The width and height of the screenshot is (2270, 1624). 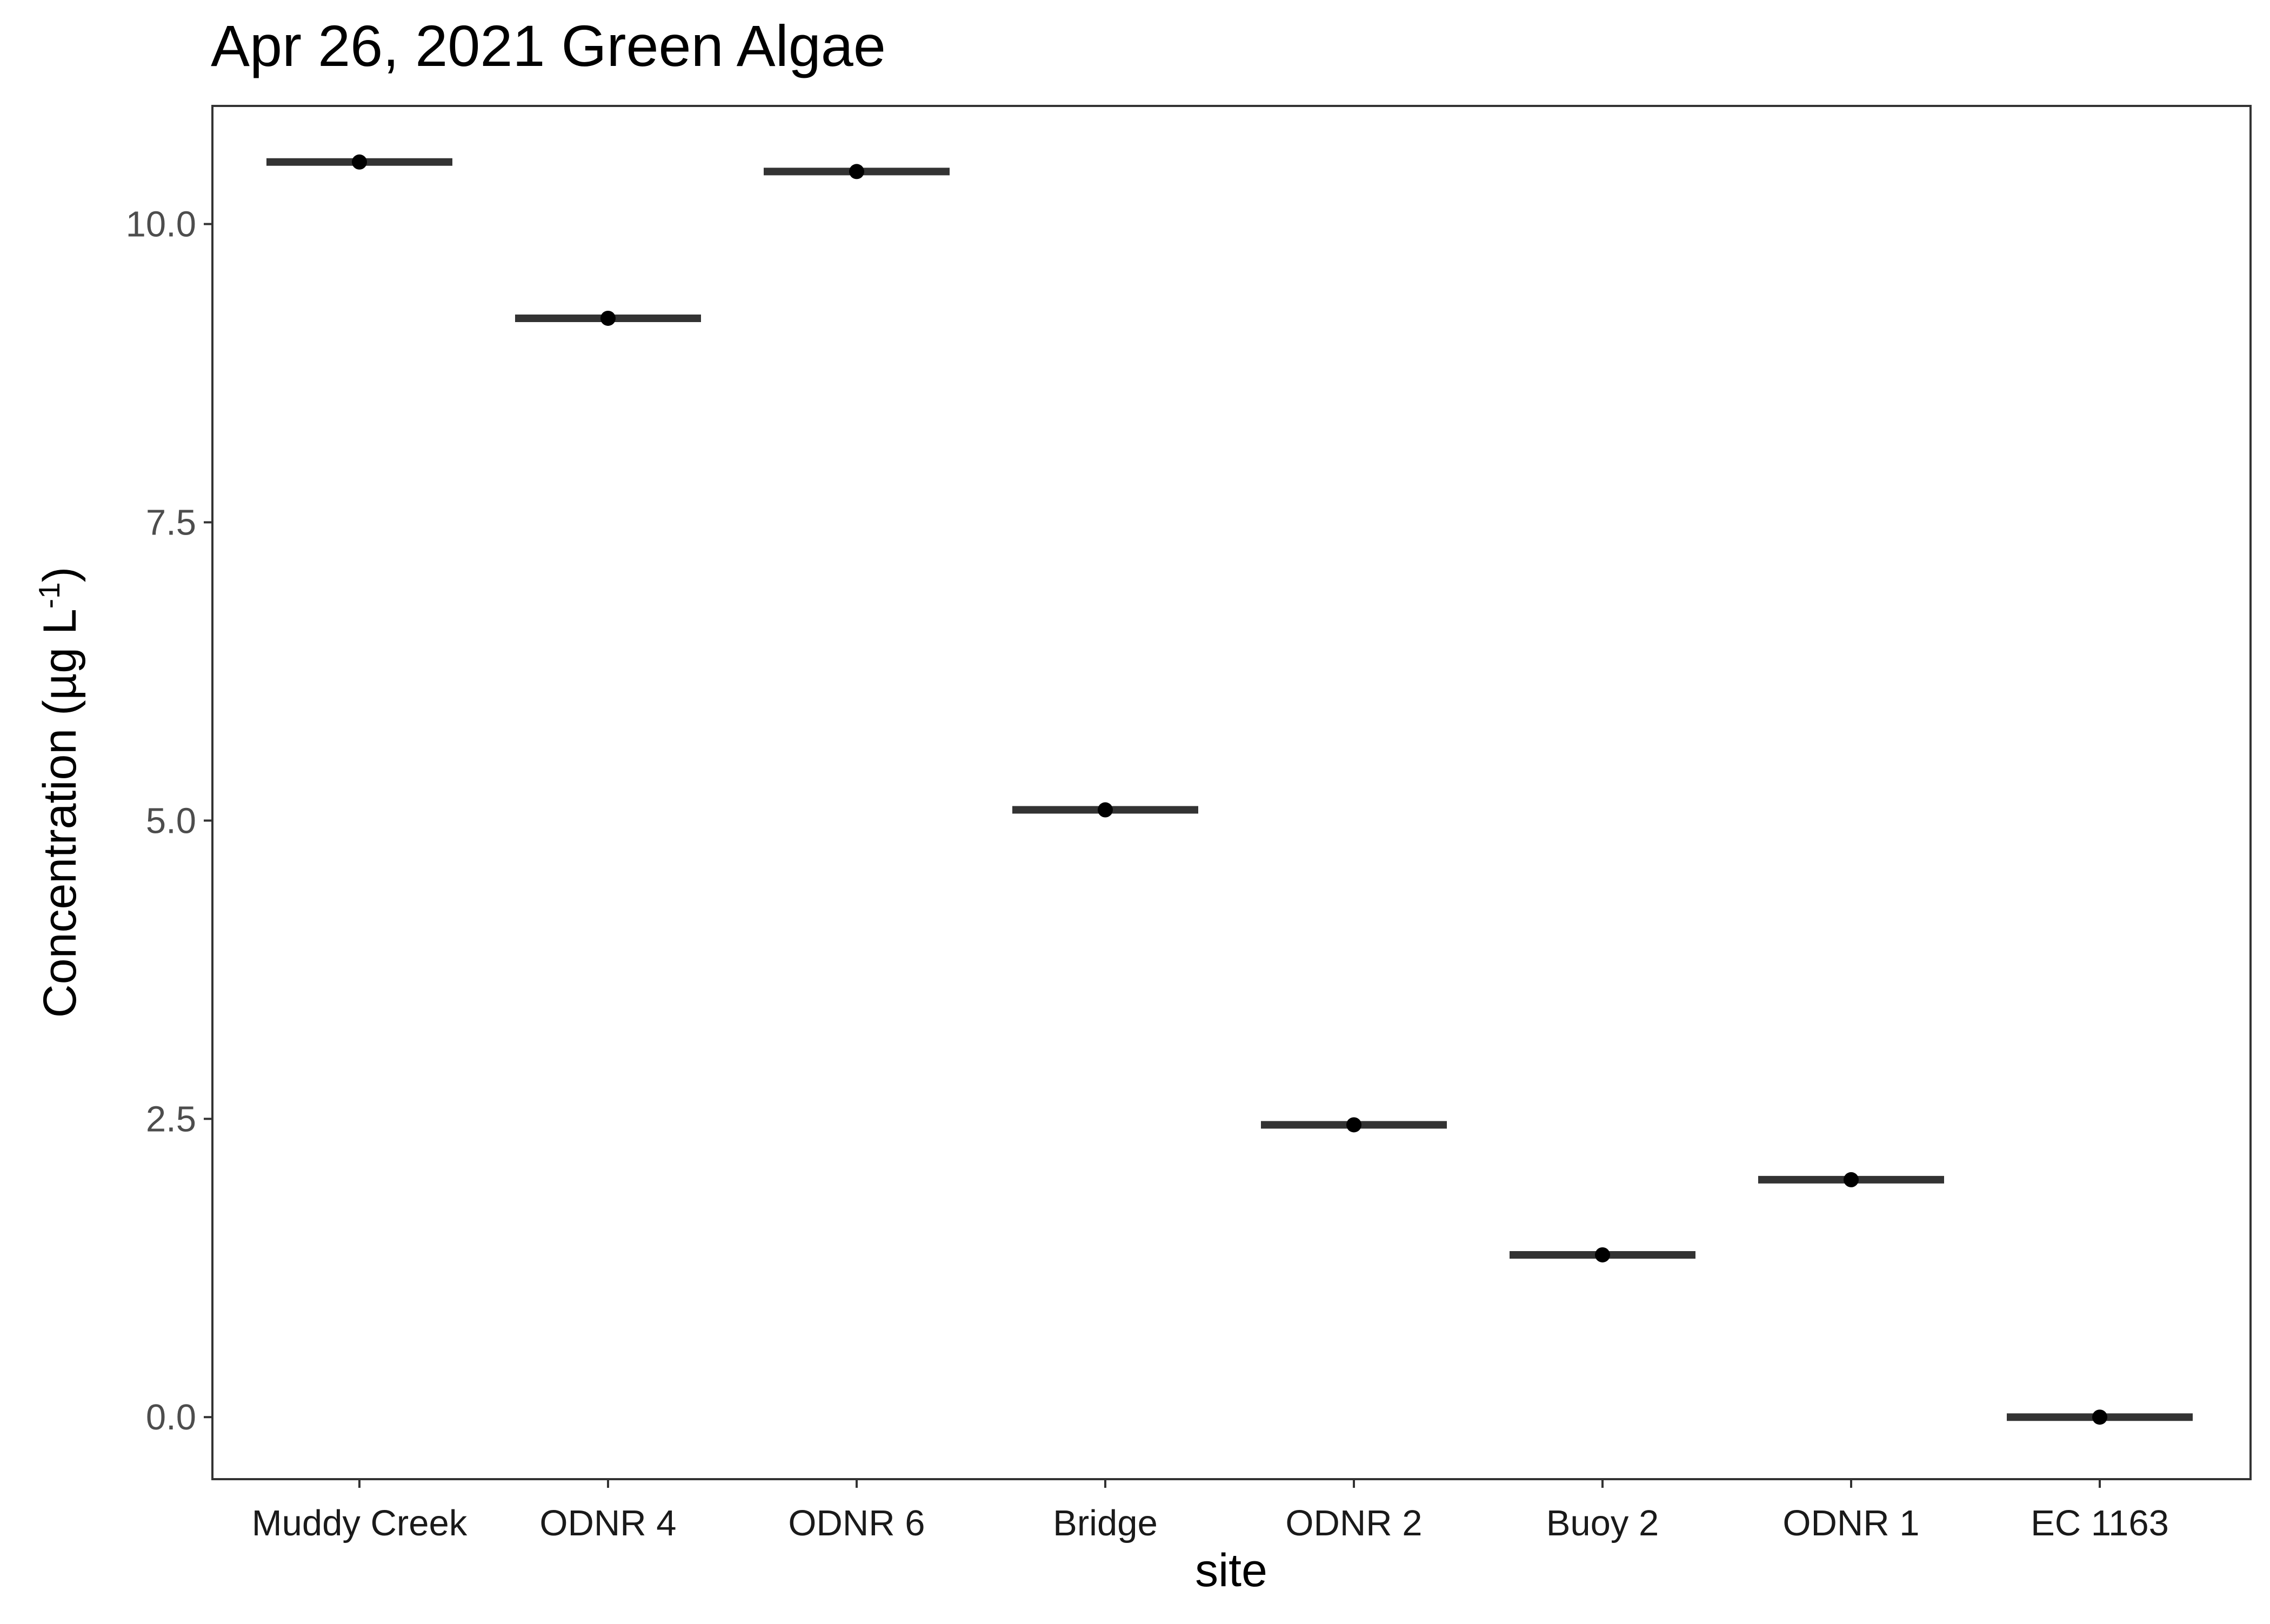 I want to click on x-tick-label: ODNR 4, so click(x=607, y=1523).